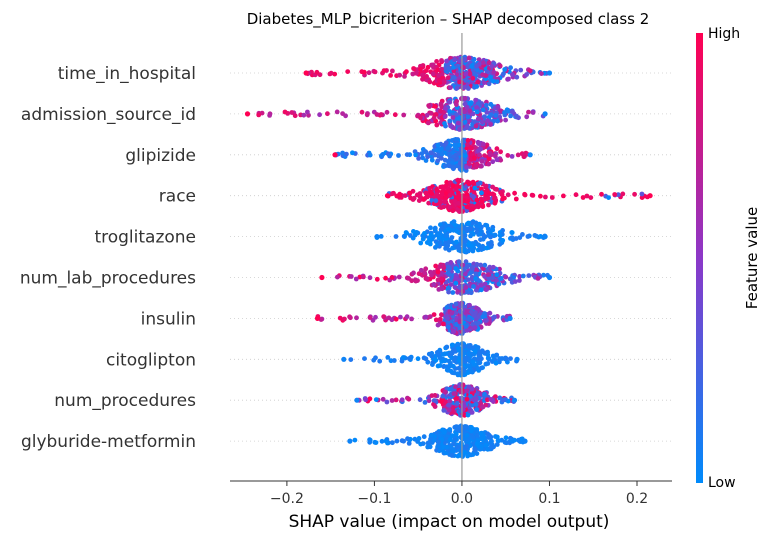 This screenshot has width=771, height=544. Describe the element at coordinates (145, 238) in the screenshot. I see `feature-label: troglitazone` at that location.